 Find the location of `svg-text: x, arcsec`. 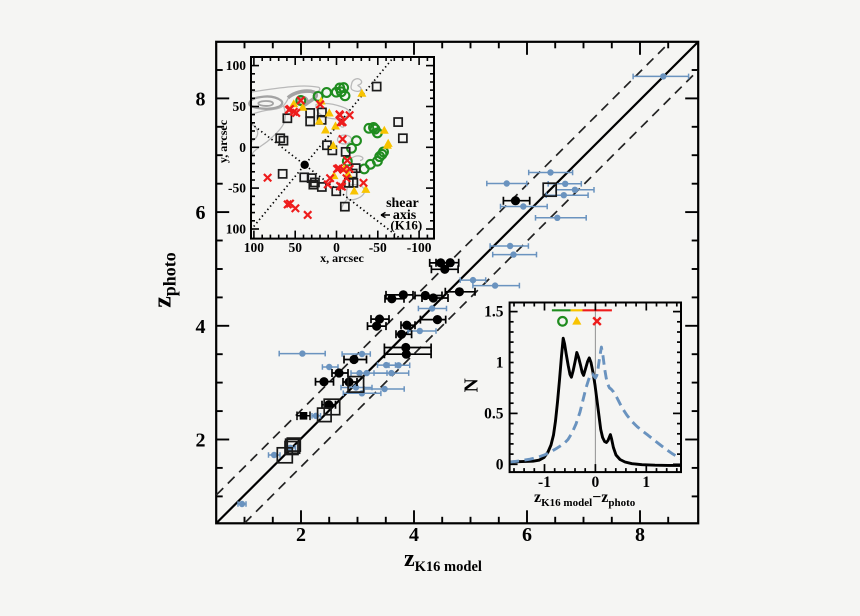

svg-text: x, arcsec is located at coordinates (342, 258).